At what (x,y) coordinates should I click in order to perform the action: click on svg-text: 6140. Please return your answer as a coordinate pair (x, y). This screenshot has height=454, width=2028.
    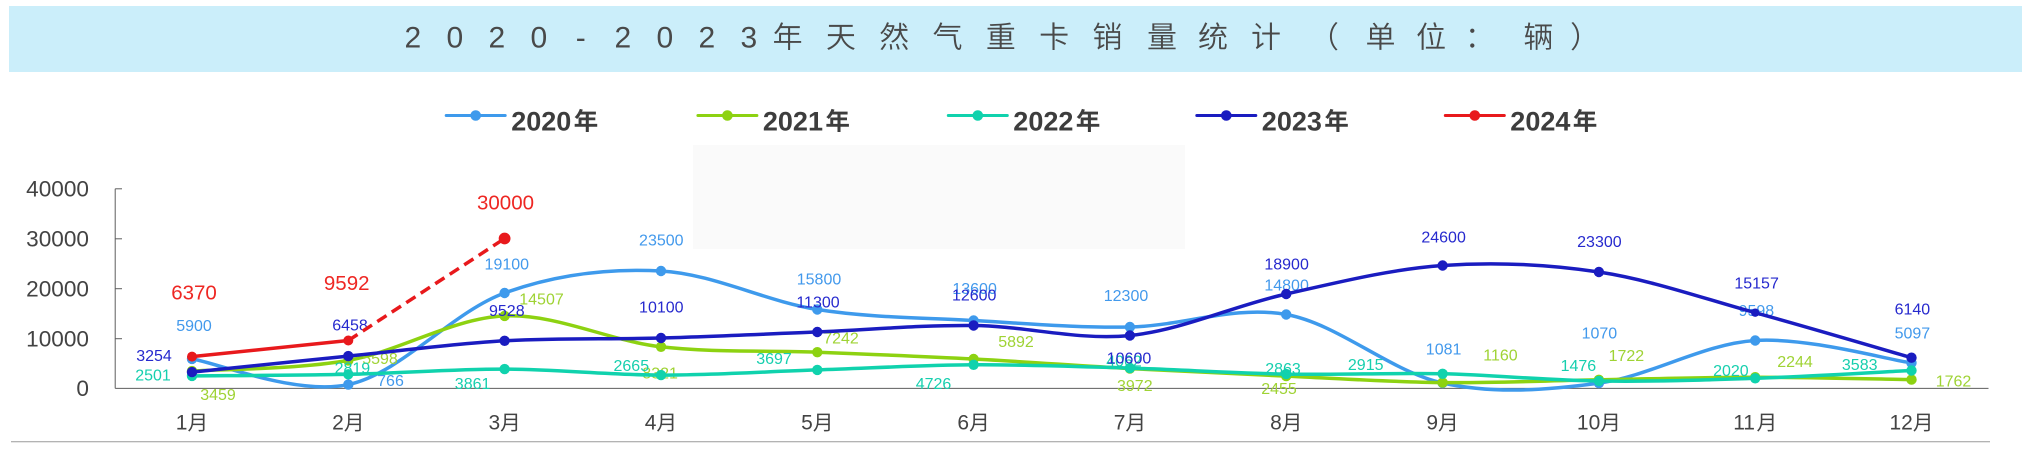
    Looking at the image, I should click on (1913, 309).